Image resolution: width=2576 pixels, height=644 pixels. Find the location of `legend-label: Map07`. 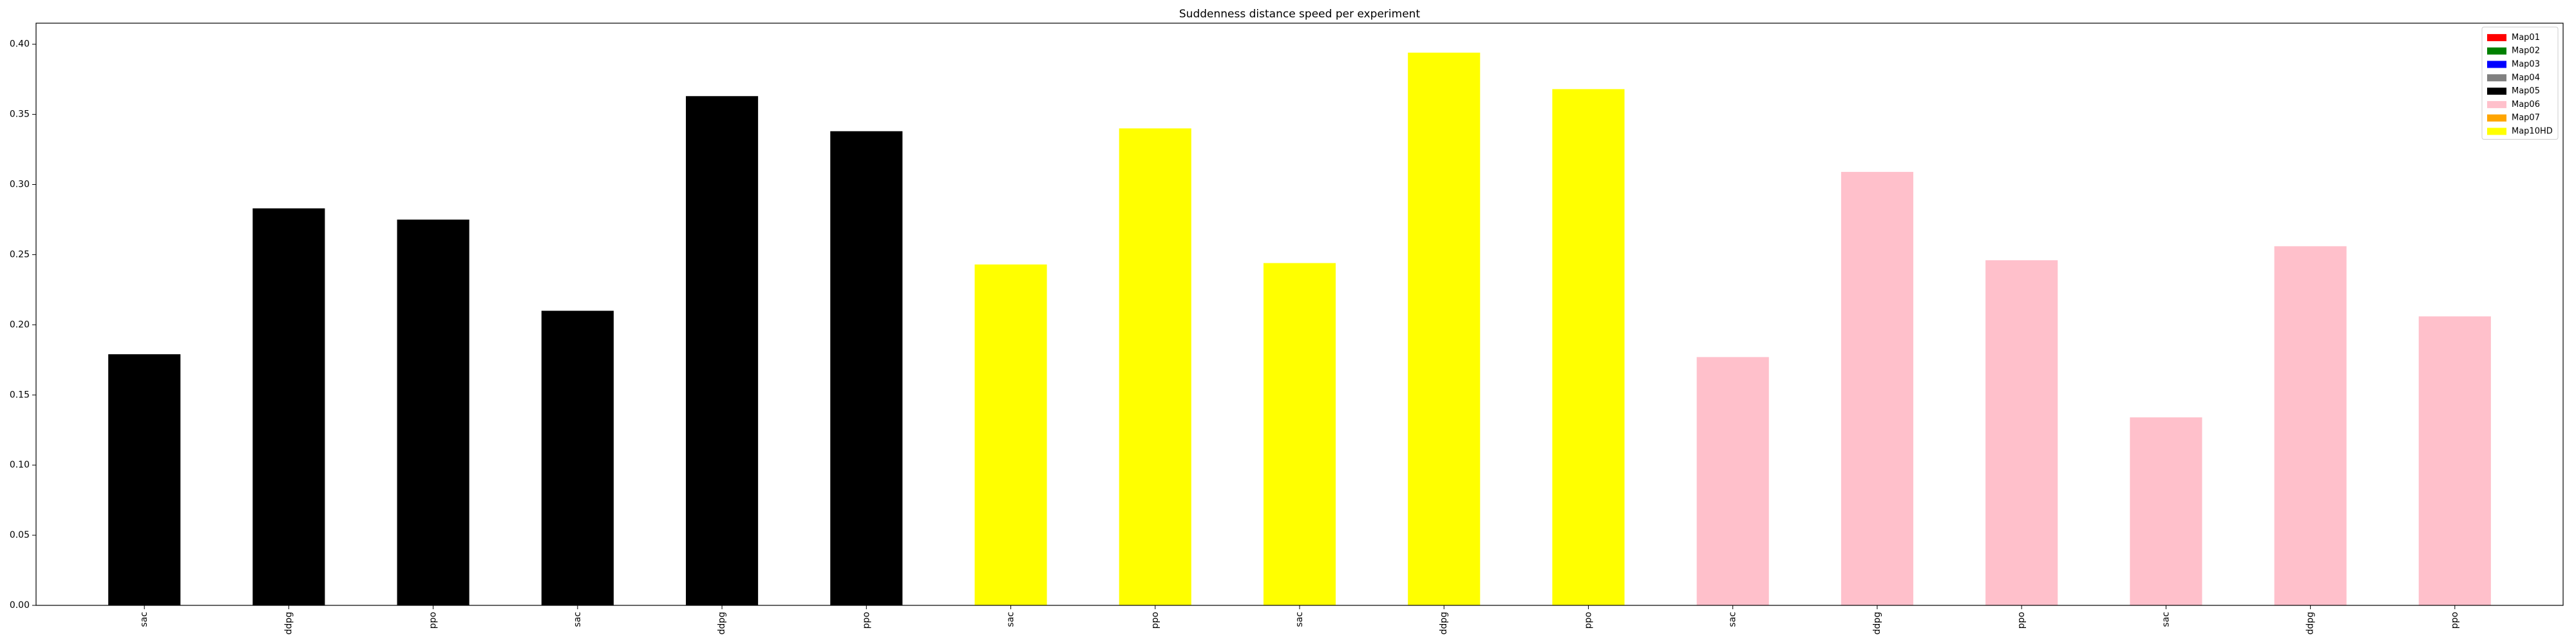

legend-label: Map07 is located at coordinates (2526, 118).